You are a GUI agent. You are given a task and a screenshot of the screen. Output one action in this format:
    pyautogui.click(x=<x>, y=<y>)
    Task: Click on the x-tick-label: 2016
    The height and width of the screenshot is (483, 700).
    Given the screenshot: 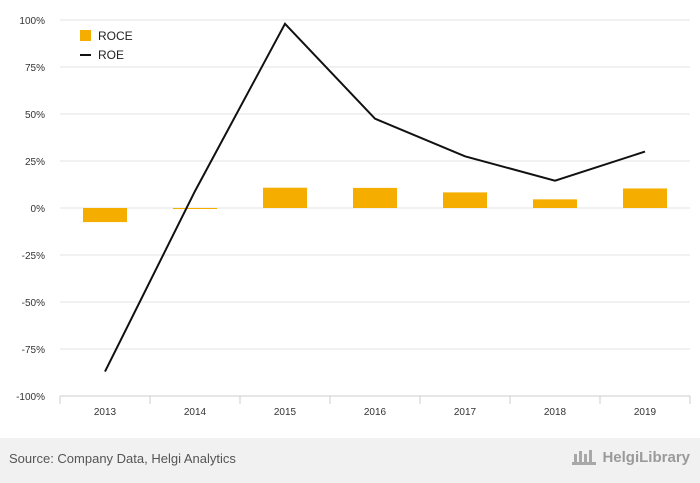 What is the action you would take?
    pyautogui.click(x=375, y=412)
    